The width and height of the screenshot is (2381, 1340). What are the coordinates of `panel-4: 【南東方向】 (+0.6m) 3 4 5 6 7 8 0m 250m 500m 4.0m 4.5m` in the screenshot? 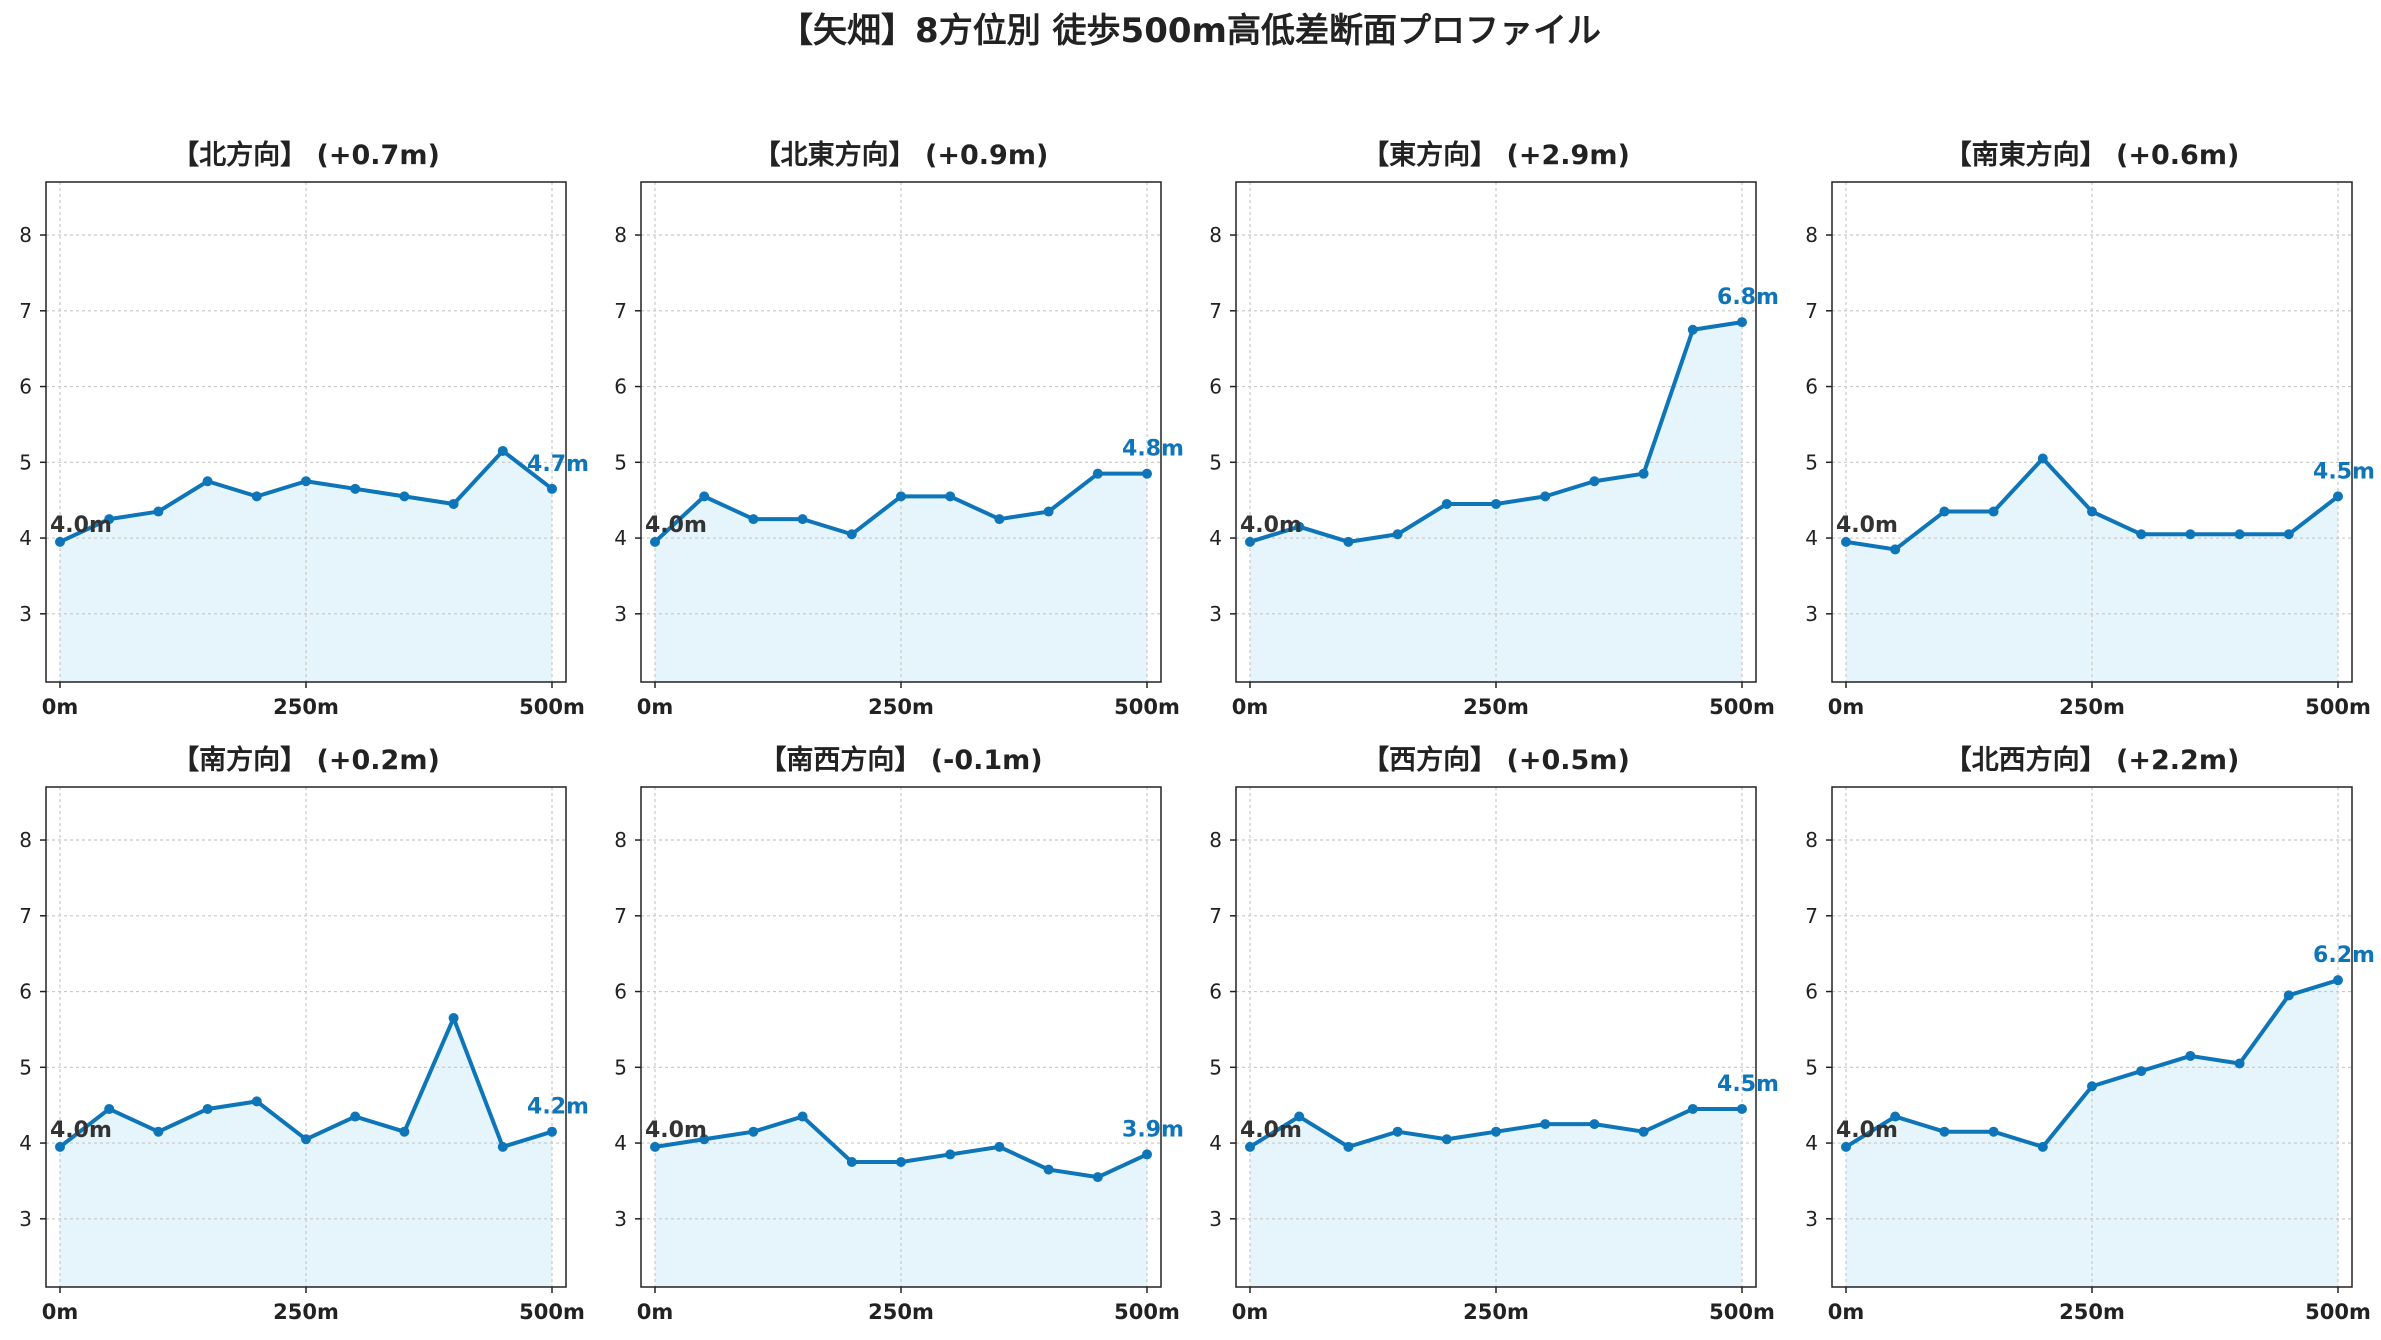 It's located at (2090, 429).